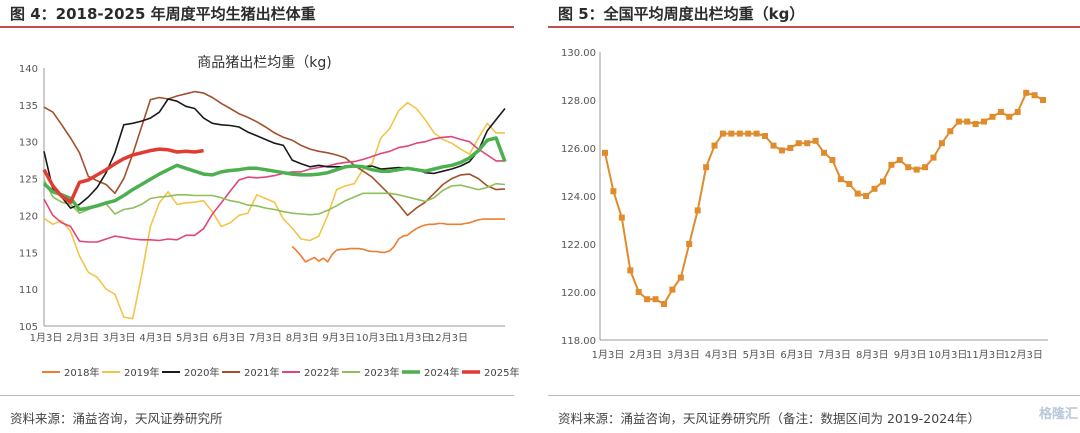 This screenshot has width=1080, height=433. Describe the element at coordinates (28, 253) in the screenshot. I see `y-tick-label: 115` at that location.